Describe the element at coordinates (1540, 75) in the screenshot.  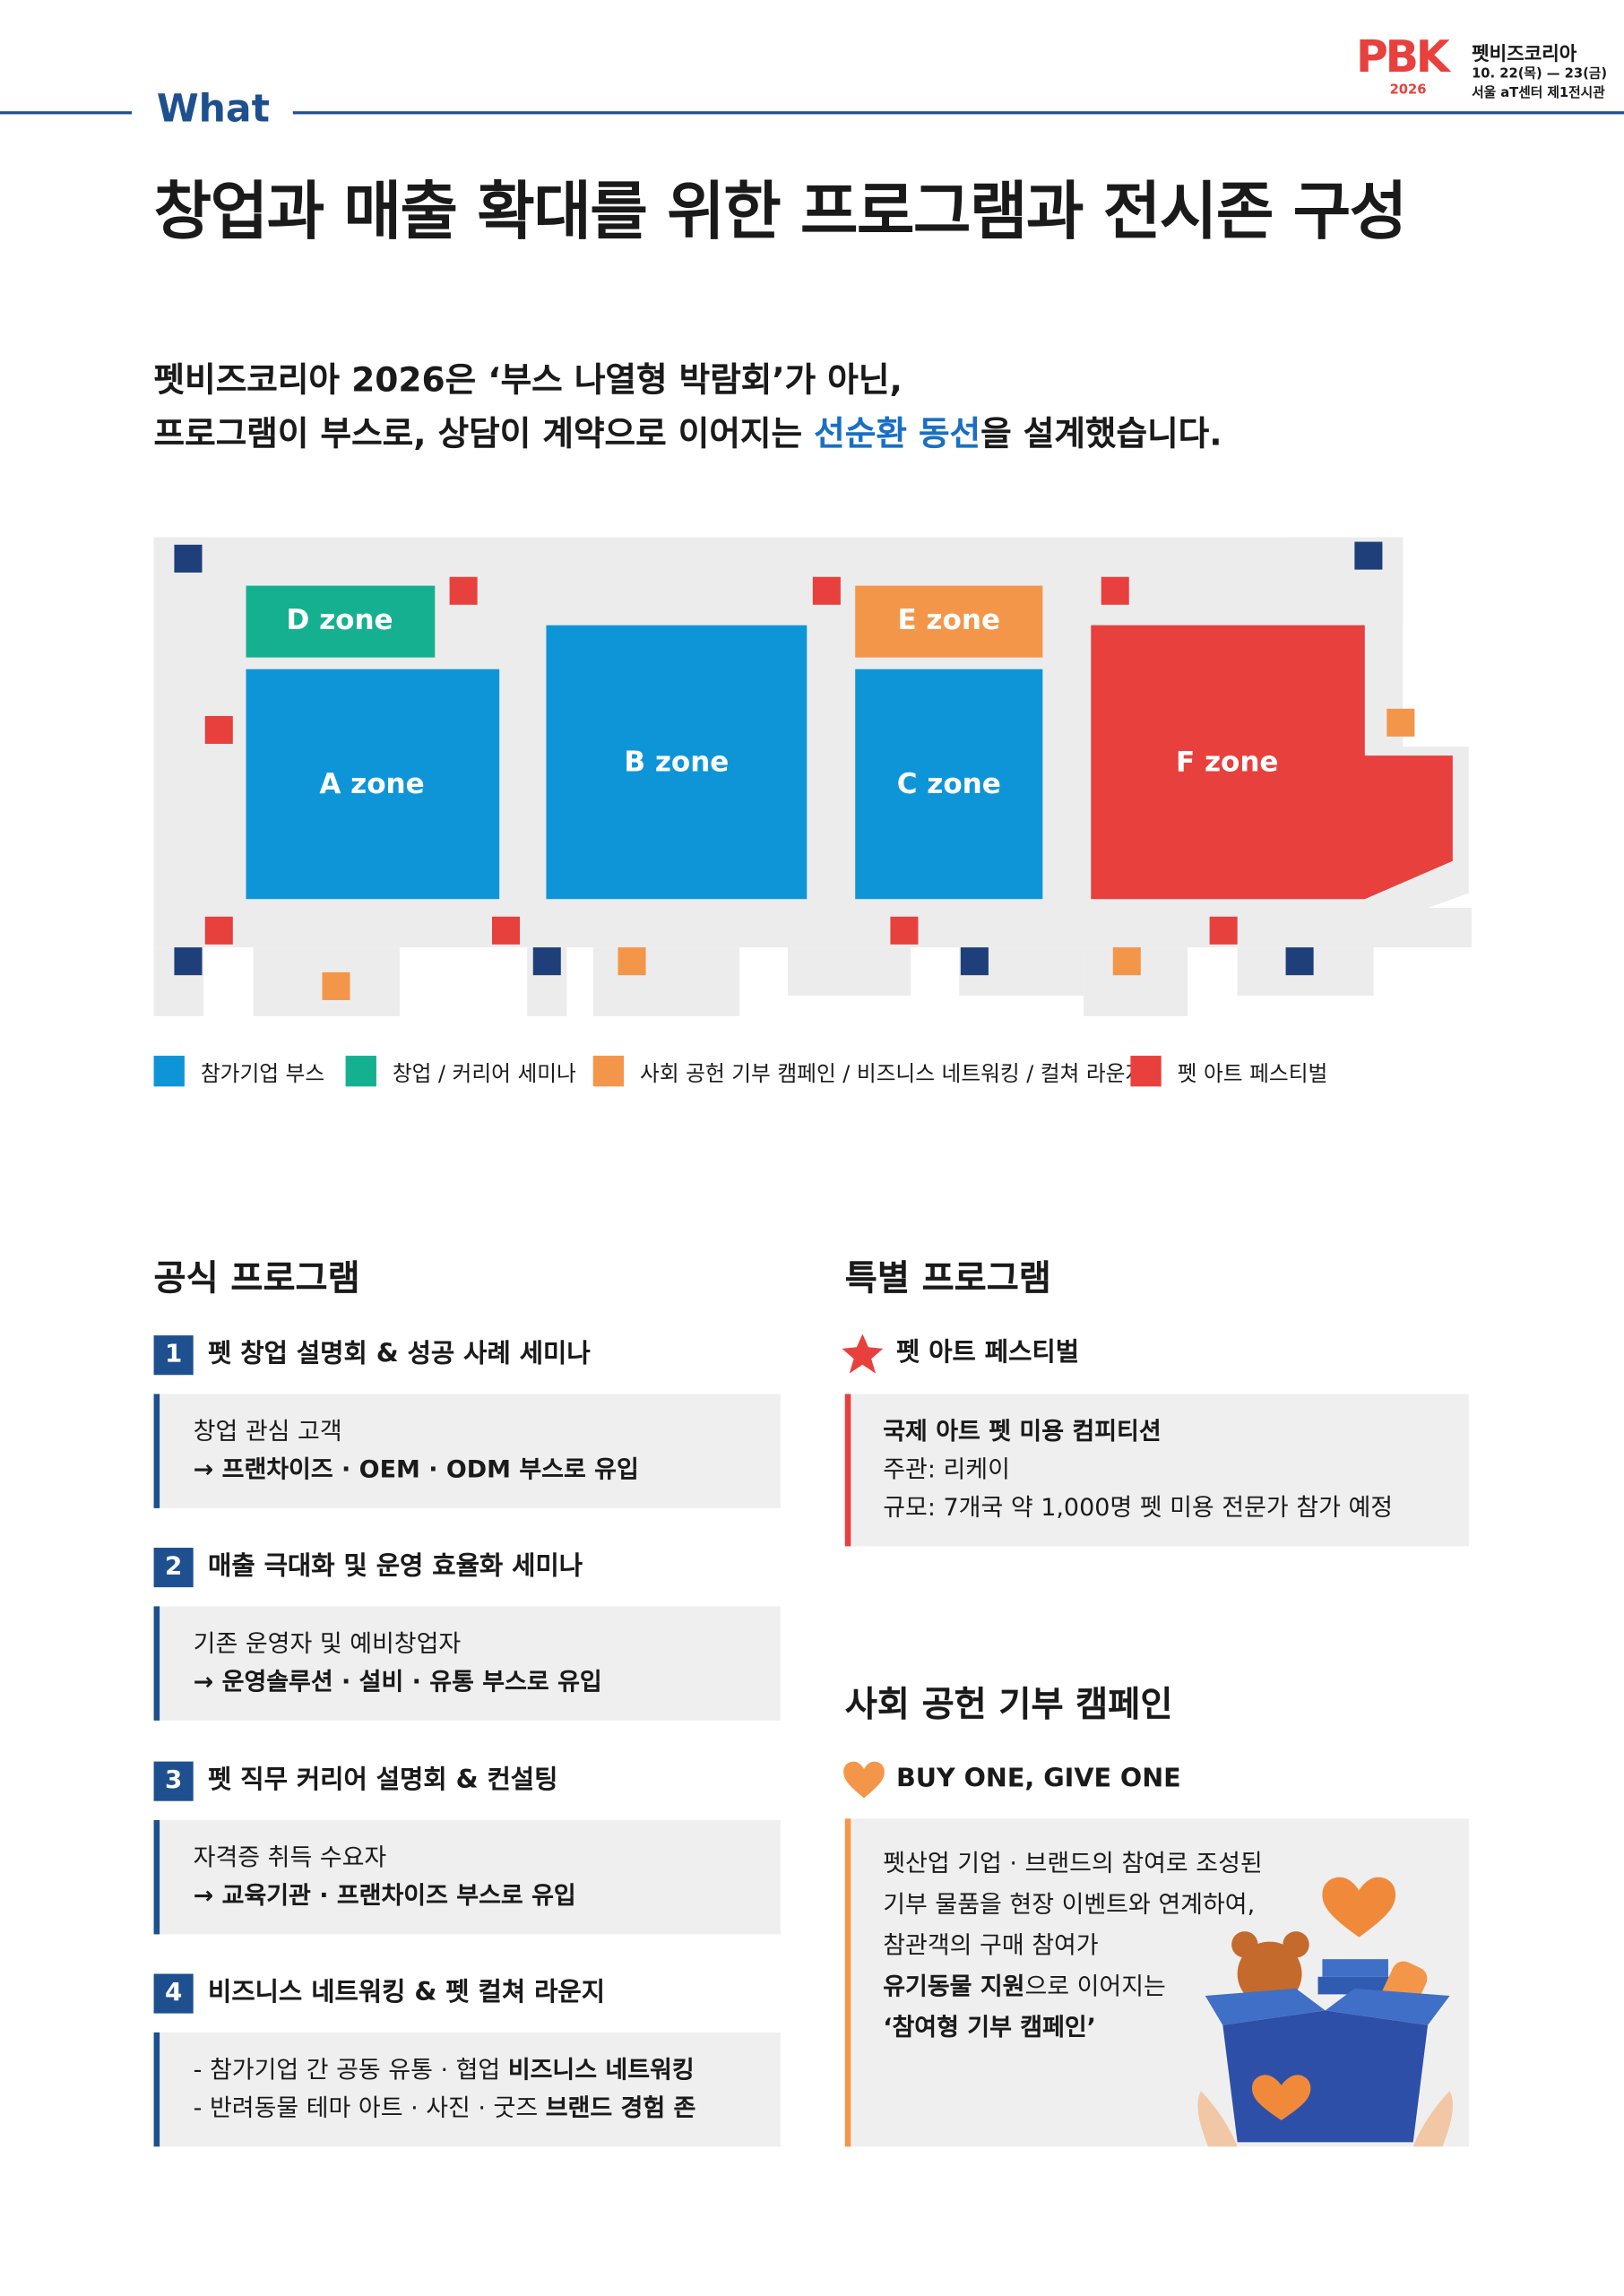
I see `logo-dates: 10. 22(목) — 23(금)` at that location.